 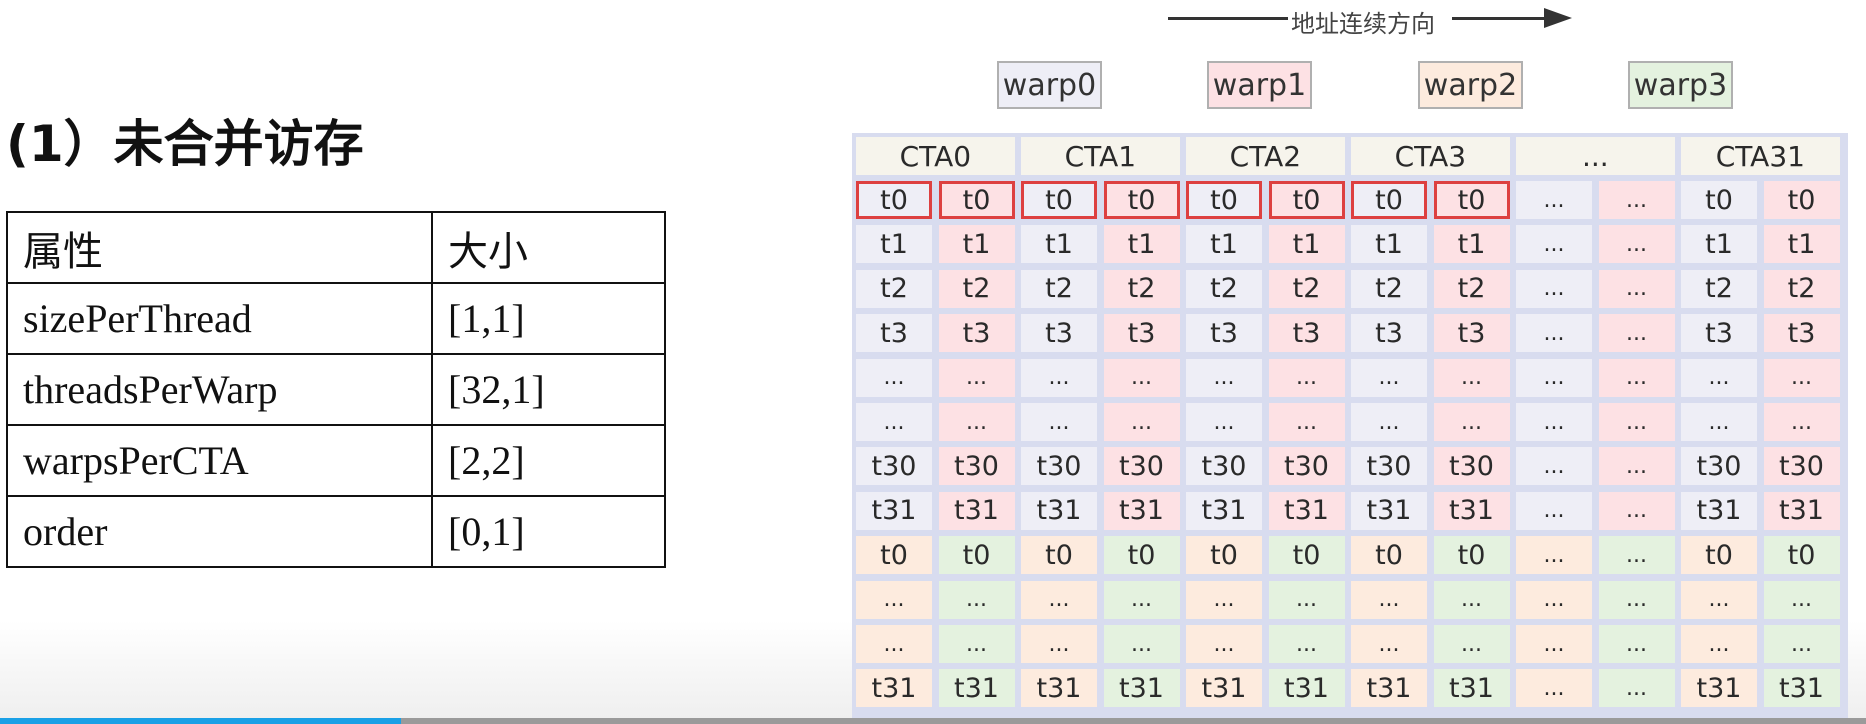 What do you see at coordinates (1499, 18) in the screenshot?
I see `arrow-line-right` at bounding box center [1499, 18].